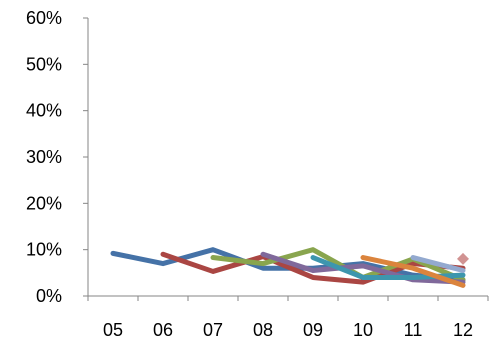 This screenshot has height=342, width=490. I want to click on y-tick-label: 10%, so click(44, 250).